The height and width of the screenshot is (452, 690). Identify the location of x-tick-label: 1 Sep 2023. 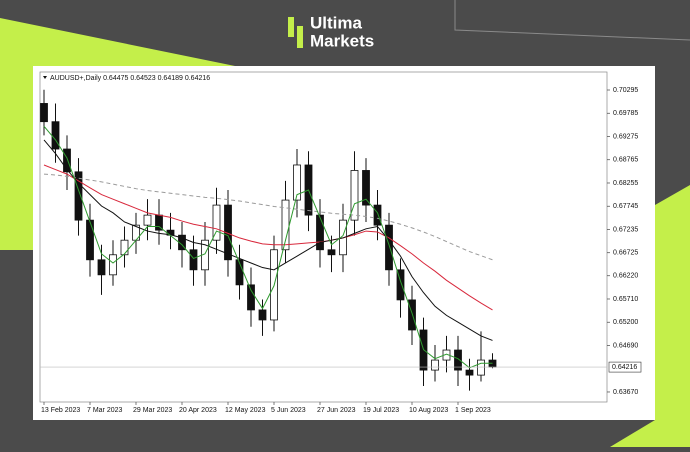
(473, 410).